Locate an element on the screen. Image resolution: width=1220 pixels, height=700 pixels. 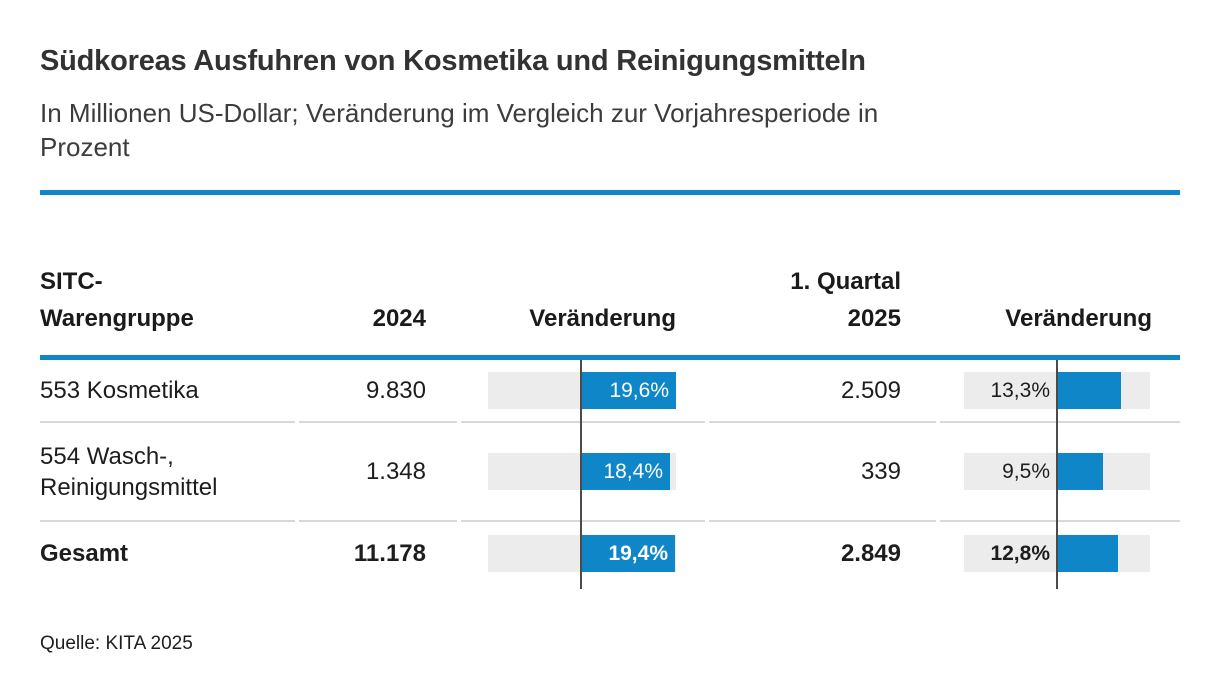
column-header-line1: SITC- is located at coordinates (71, 281).